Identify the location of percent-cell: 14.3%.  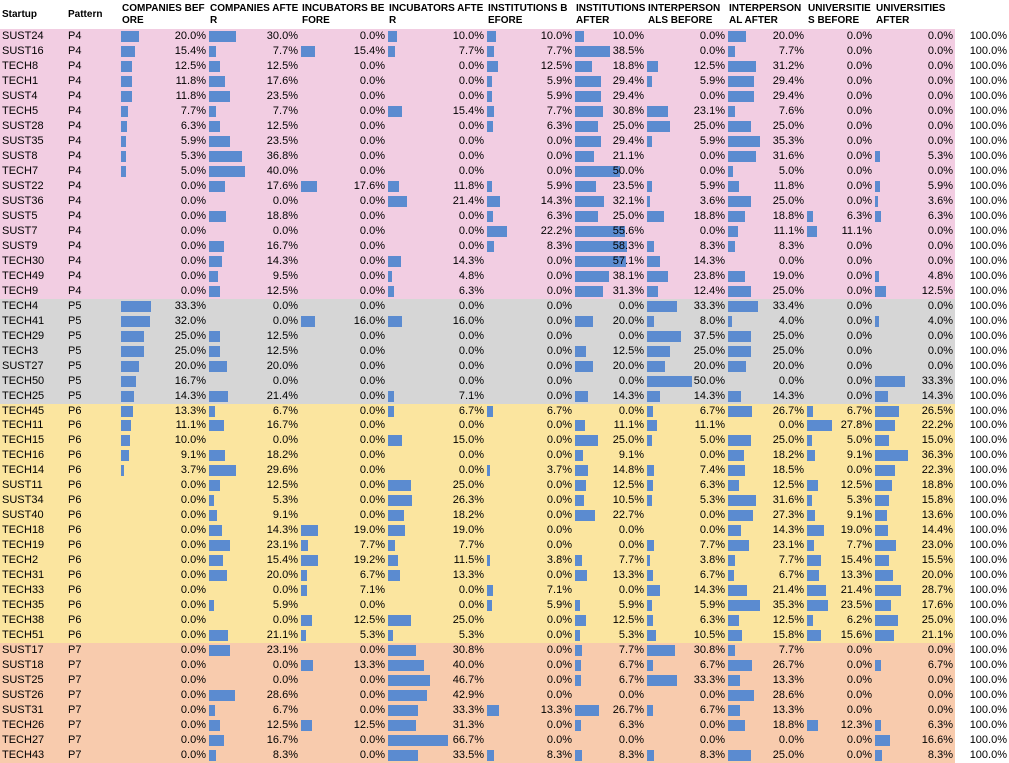
(436, 261).